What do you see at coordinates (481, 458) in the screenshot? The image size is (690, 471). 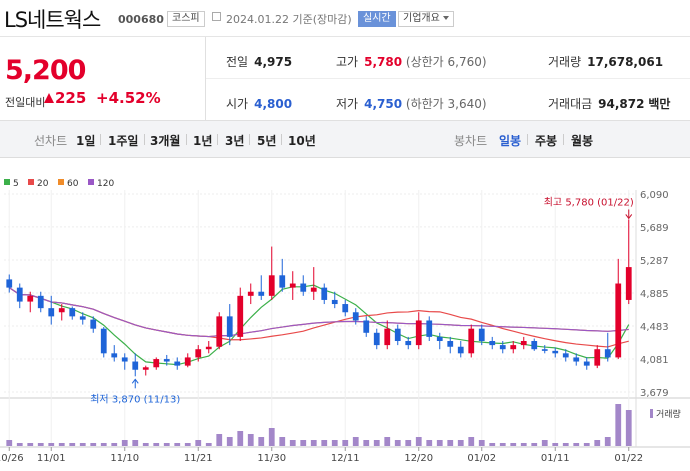 I see `x-tick-label: 01/02` at bounding box center [481, 458].